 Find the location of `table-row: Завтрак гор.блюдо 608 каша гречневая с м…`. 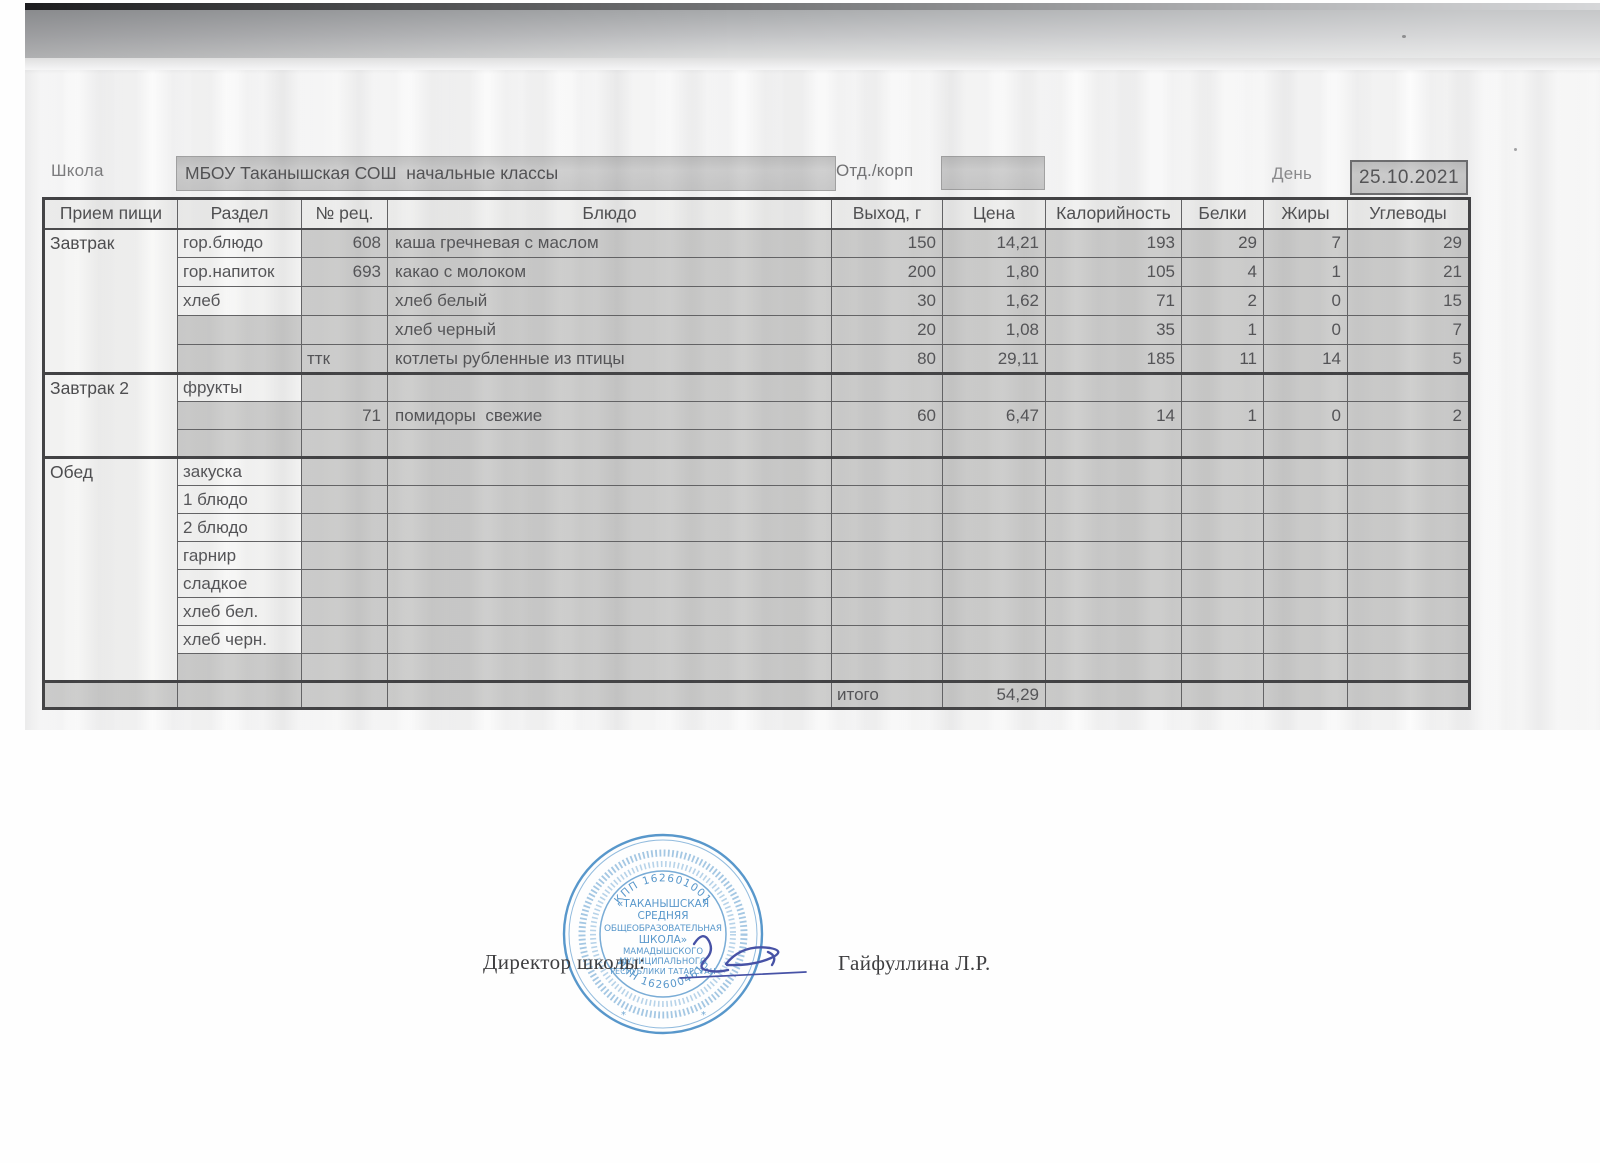

table-row: Завтрак гор.блюдо 608 каша гречневая с м… is located at coordinates (756, 301).